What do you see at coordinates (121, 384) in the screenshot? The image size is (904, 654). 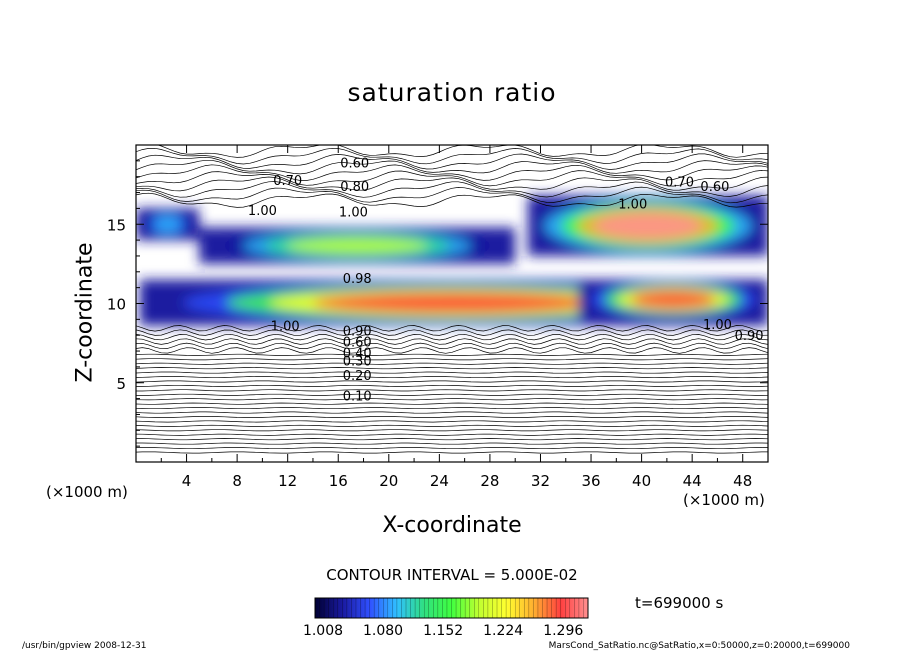 I see `y-tick-label: 5` at bounding box center [121, 384].